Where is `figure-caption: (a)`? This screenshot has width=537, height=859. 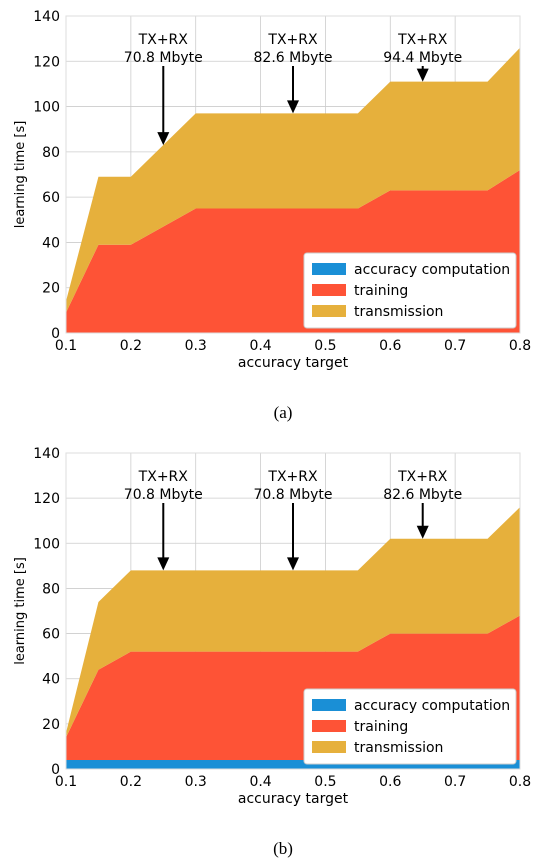 figure-caption: (a) is located at coordinates (283, 412).